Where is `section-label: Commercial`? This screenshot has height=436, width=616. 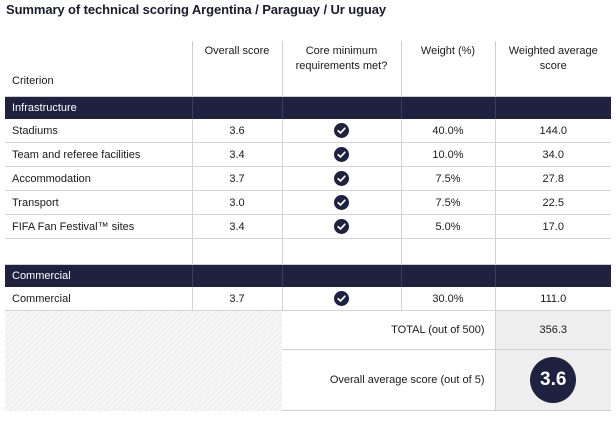
section-label: Commercial is located at coordinates (98, 275).